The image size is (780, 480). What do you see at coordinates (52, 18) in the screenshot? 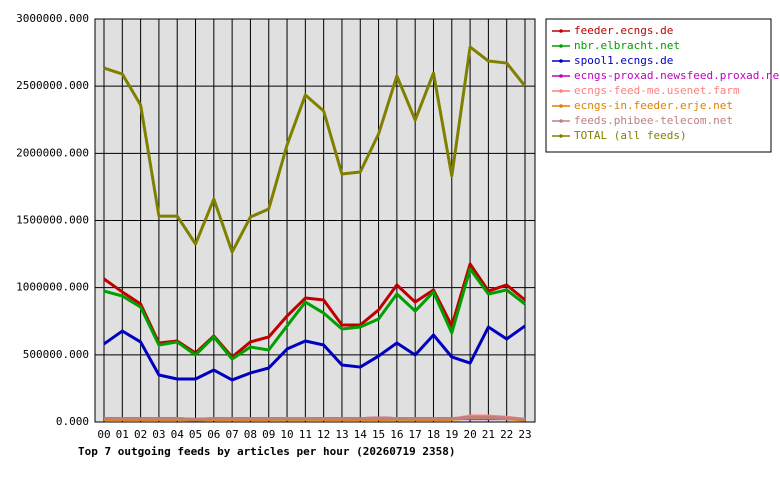
I see `y-tick-label: 3000000.000` at bounding box center [52, 18].